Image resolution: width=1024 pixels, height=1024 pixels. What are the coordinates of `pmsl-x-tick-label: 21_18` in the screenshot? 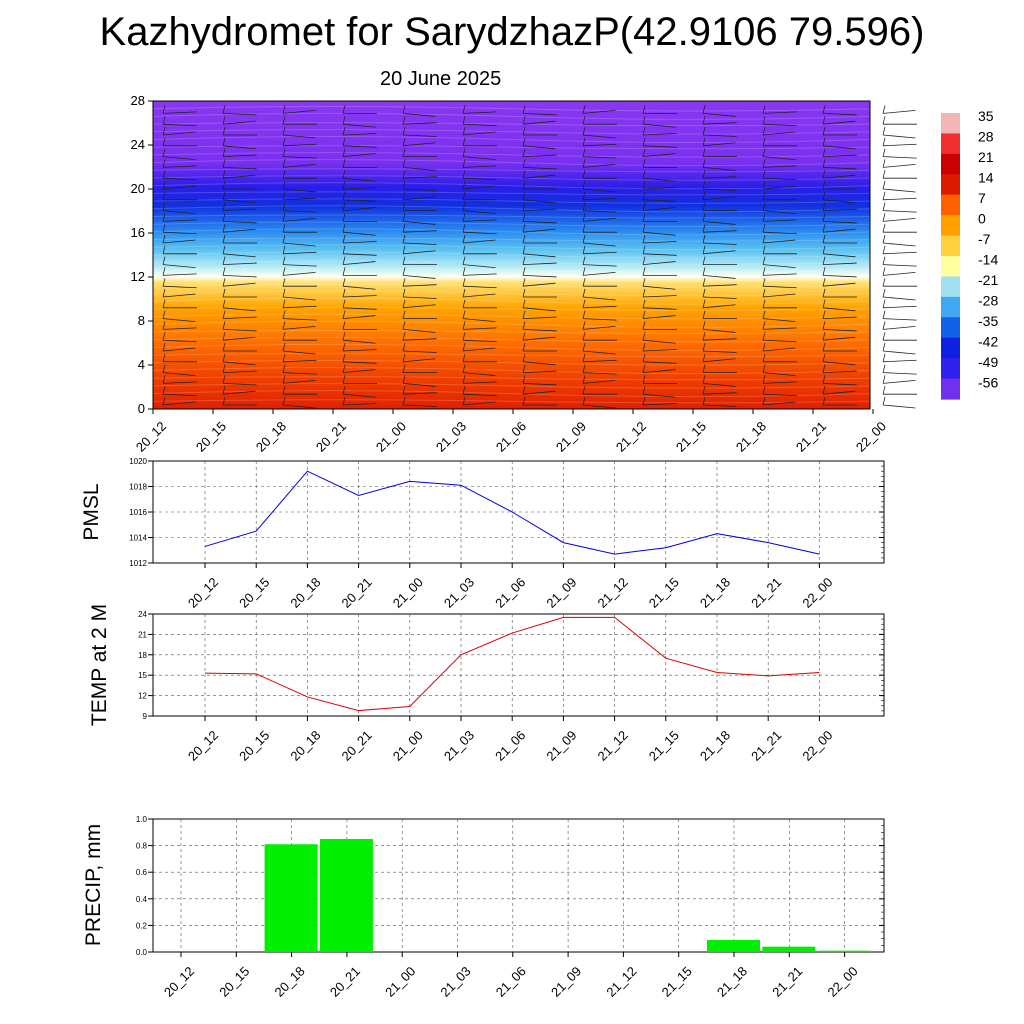 It's located at (715, 593).